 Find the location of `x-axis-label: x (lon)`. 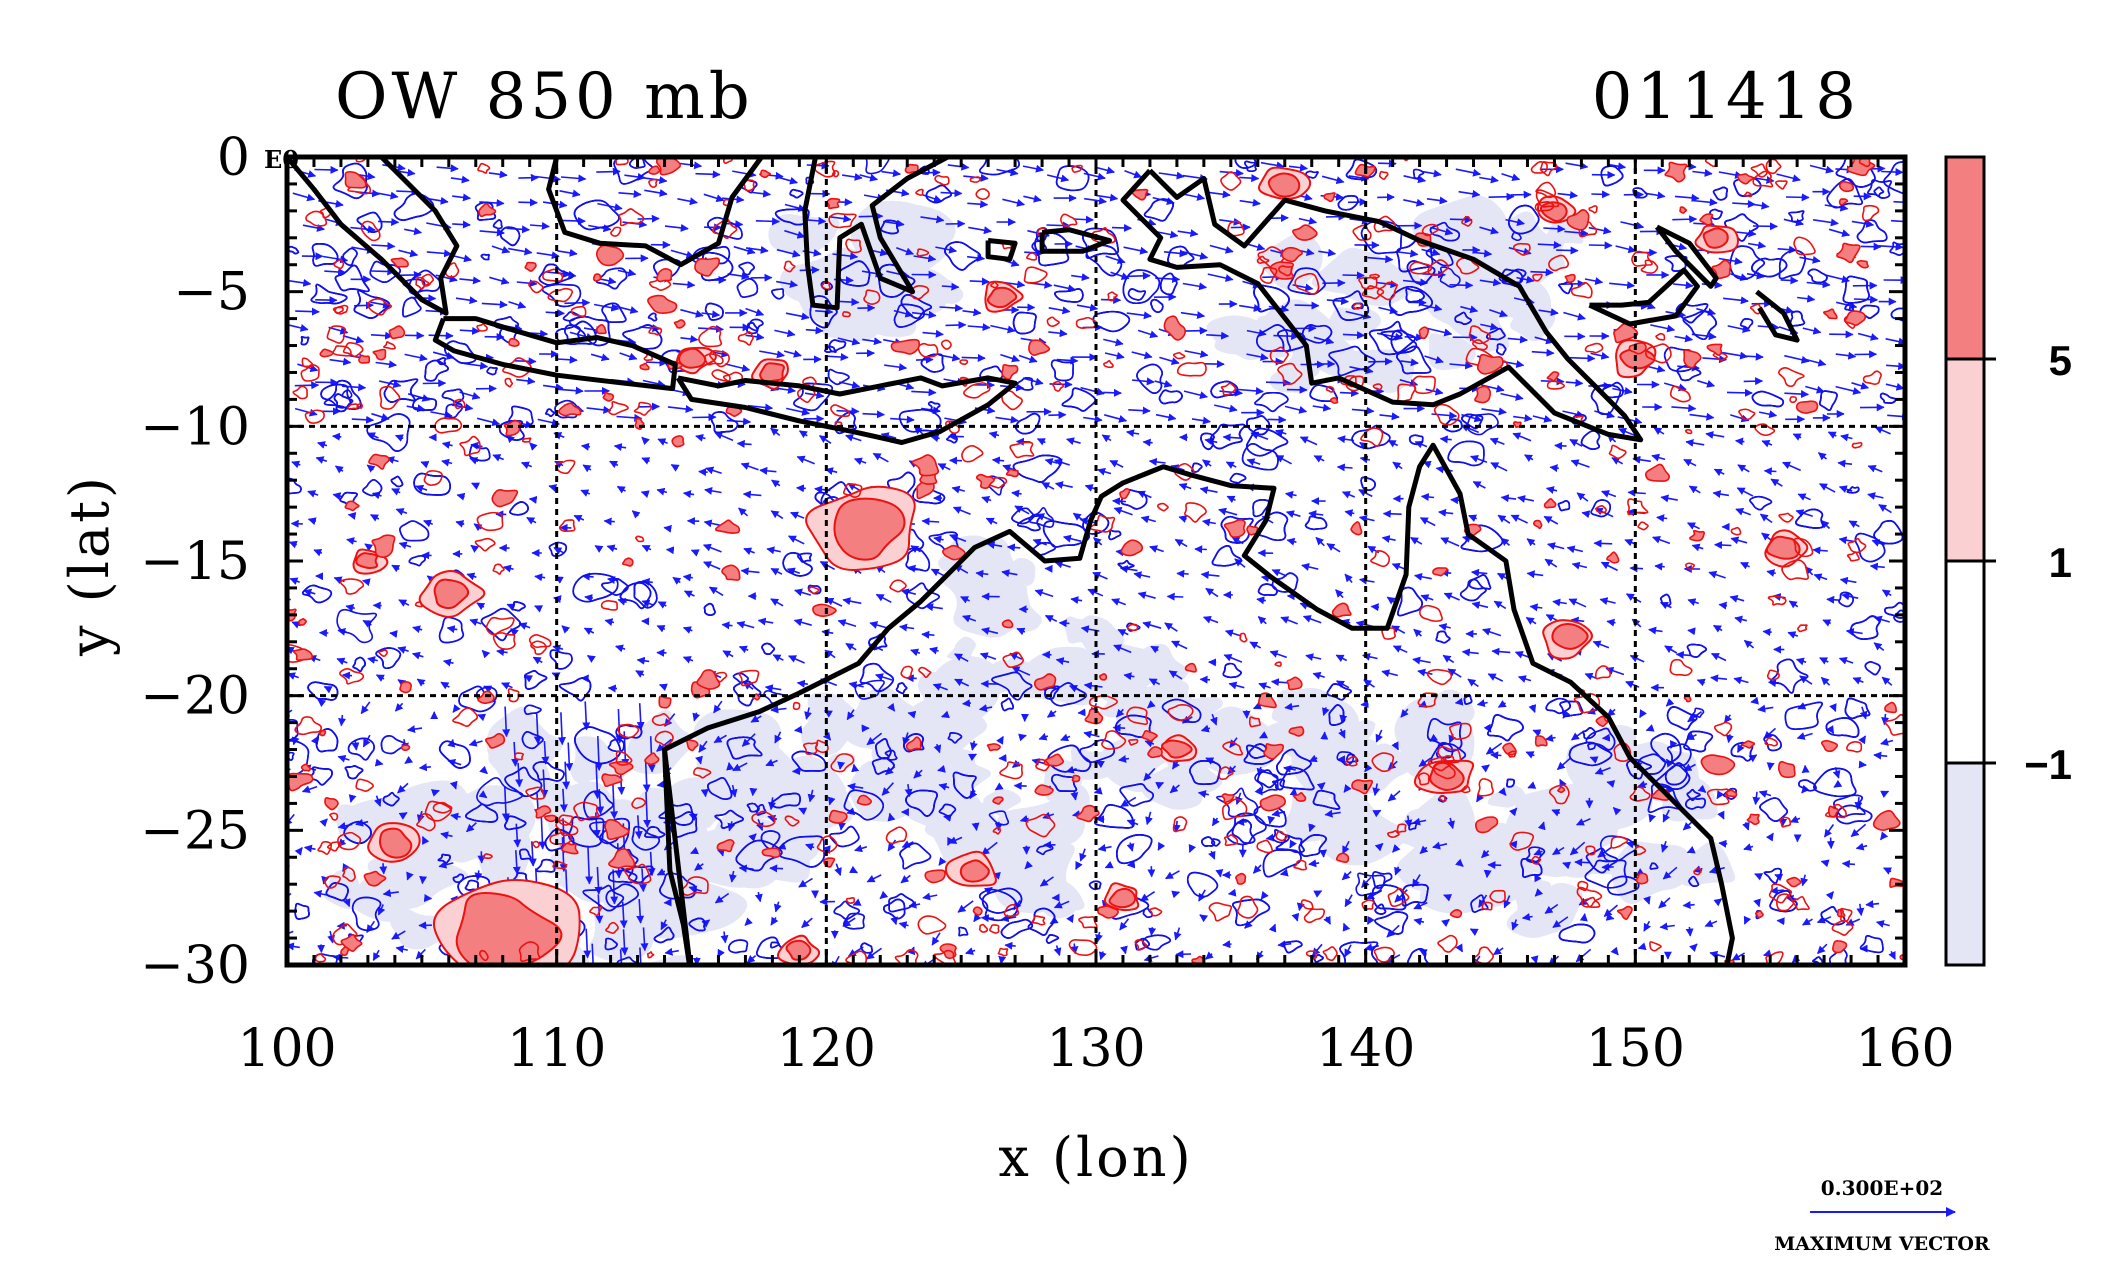

x-axis-label: x (lon) is located at coordinates (1095, 1157).